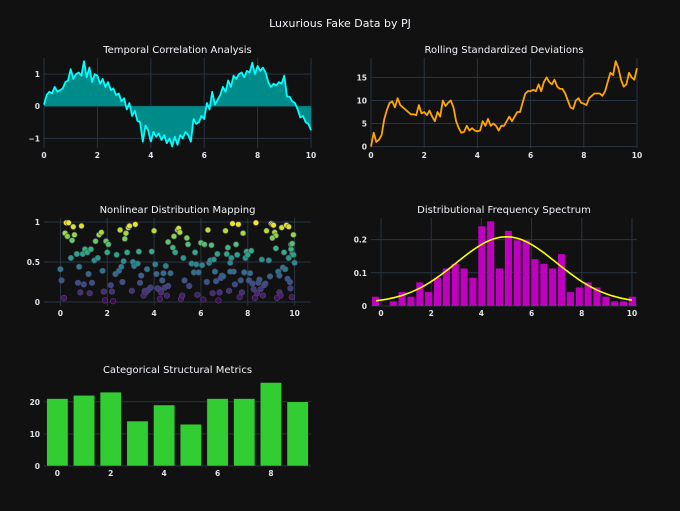  What do you see at coordinates (362, 77) in the screenshot?
I see `y-tick-label: 15` at bounding box center [362, 77].